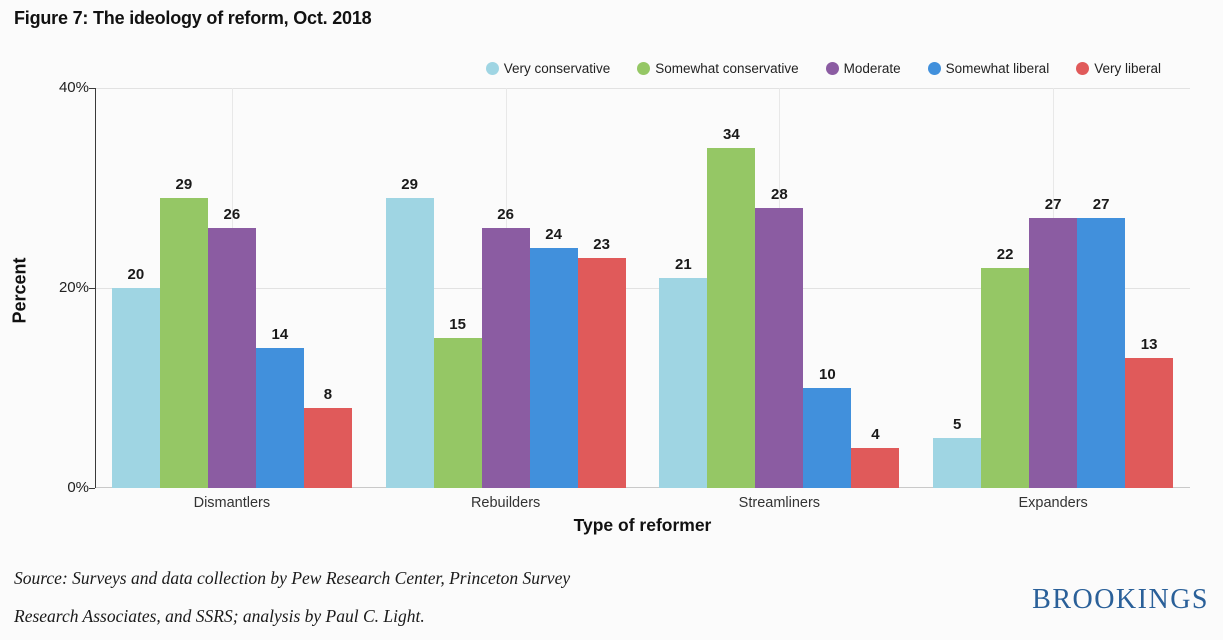 The image size is (1223, 640). What do you see at coordinates (601, 373) in the screenshot?
I see `bar-rebuilders-very-liberal` at bounding box center [601, 373].